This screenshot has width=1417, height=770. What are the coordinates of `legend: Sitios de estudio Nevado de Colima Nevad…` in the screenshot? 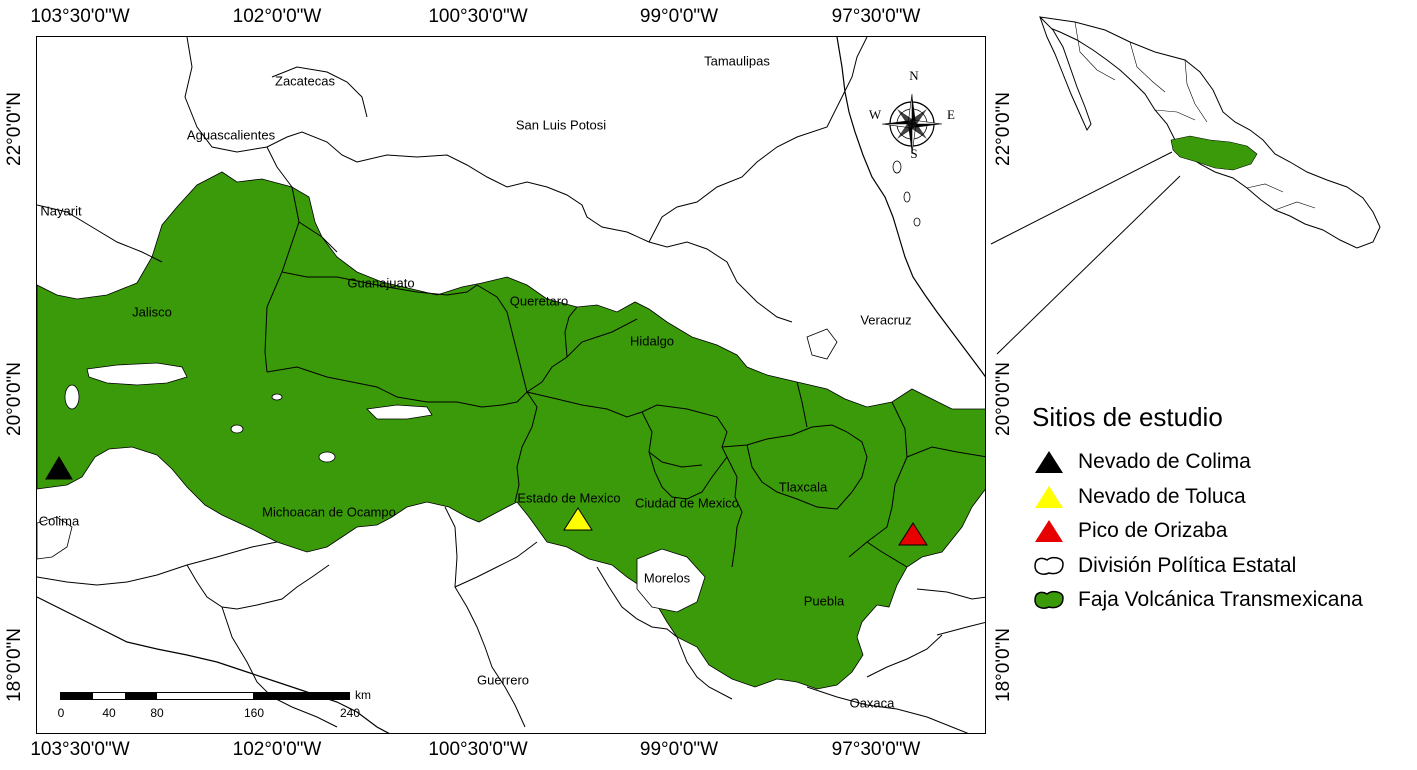 It's located at (1197, 510).